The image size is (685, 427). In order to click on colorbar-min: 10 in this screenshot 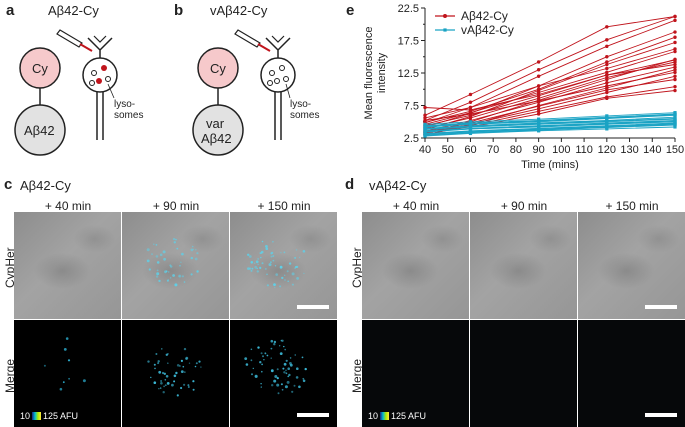, I will do `click(373, 416)`.